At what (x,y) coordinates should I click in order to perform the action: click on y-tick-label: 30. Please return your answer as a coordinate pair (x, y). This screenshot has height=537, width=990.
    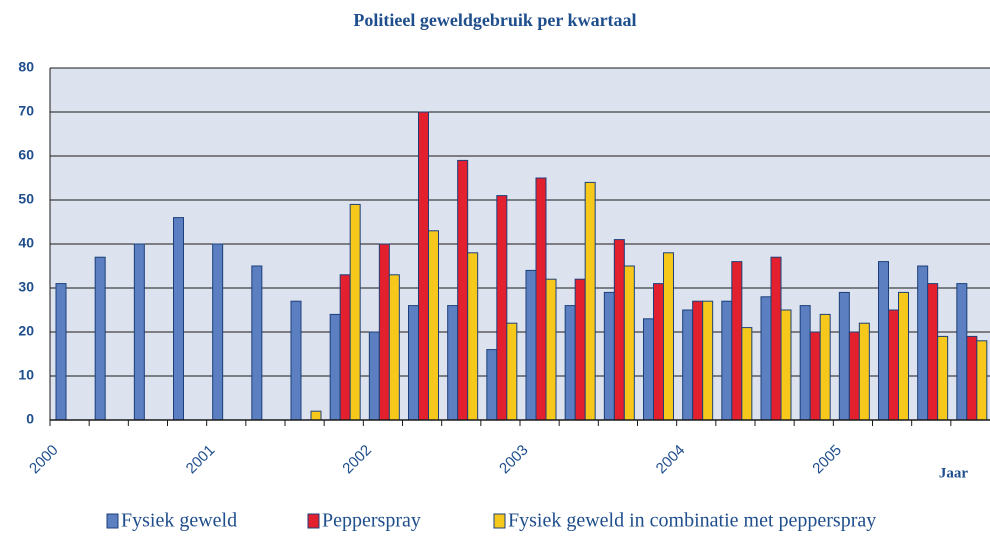
    Looking at the image, I should click on (26, 287).